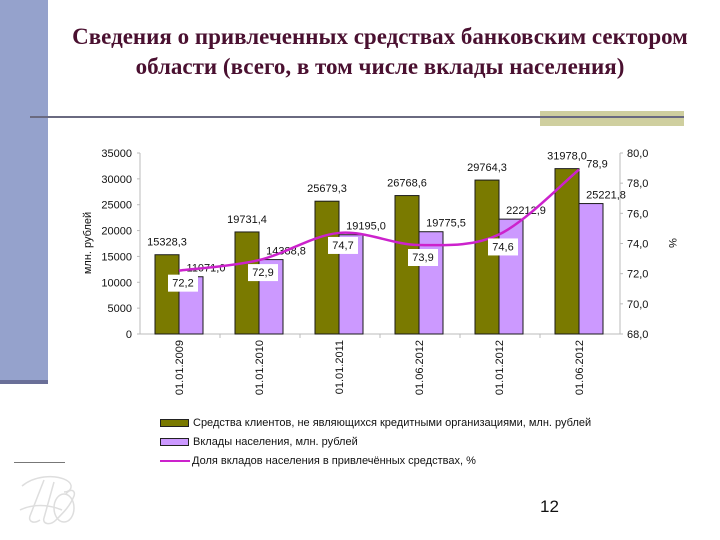 This screenshot has width=720, height=540. What do you see at coordinates (407, 184) in the screenshot?
I see `data-label-clients-funds: 26768,6` at bounding box center [407, 184].